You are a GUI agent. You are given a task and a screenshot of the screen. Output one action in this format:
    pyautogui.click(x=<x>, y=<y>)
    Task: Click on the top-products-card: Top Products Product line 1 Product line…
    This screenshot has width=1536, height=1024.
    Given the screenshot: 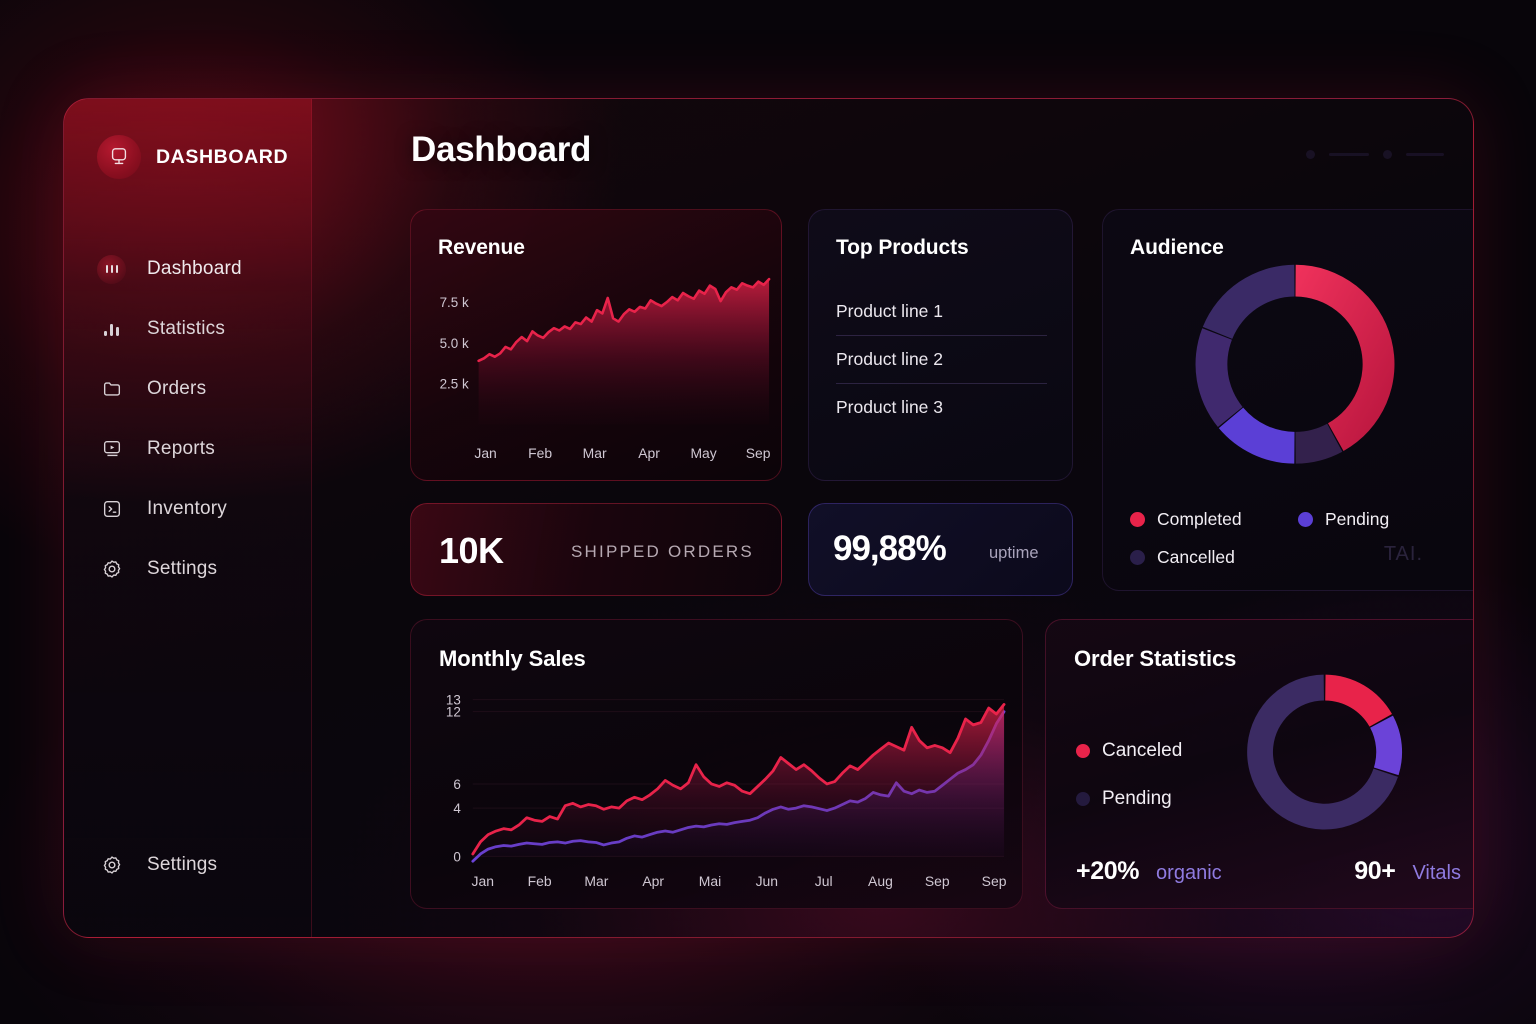 What is the action you would take?
    pyautogui.click(x=940, y=345)
    